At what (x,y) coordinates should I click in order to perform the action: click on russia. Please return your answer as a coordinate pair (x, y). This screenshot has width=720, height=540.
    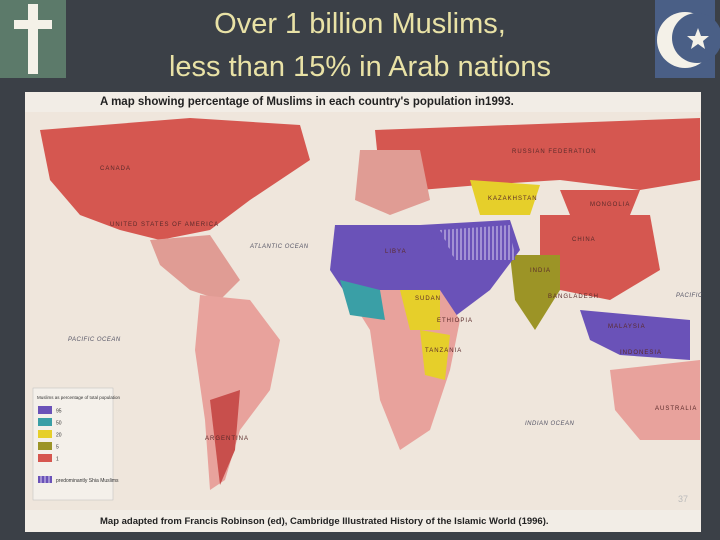
    Looking at the image, I should click on (537, 154).